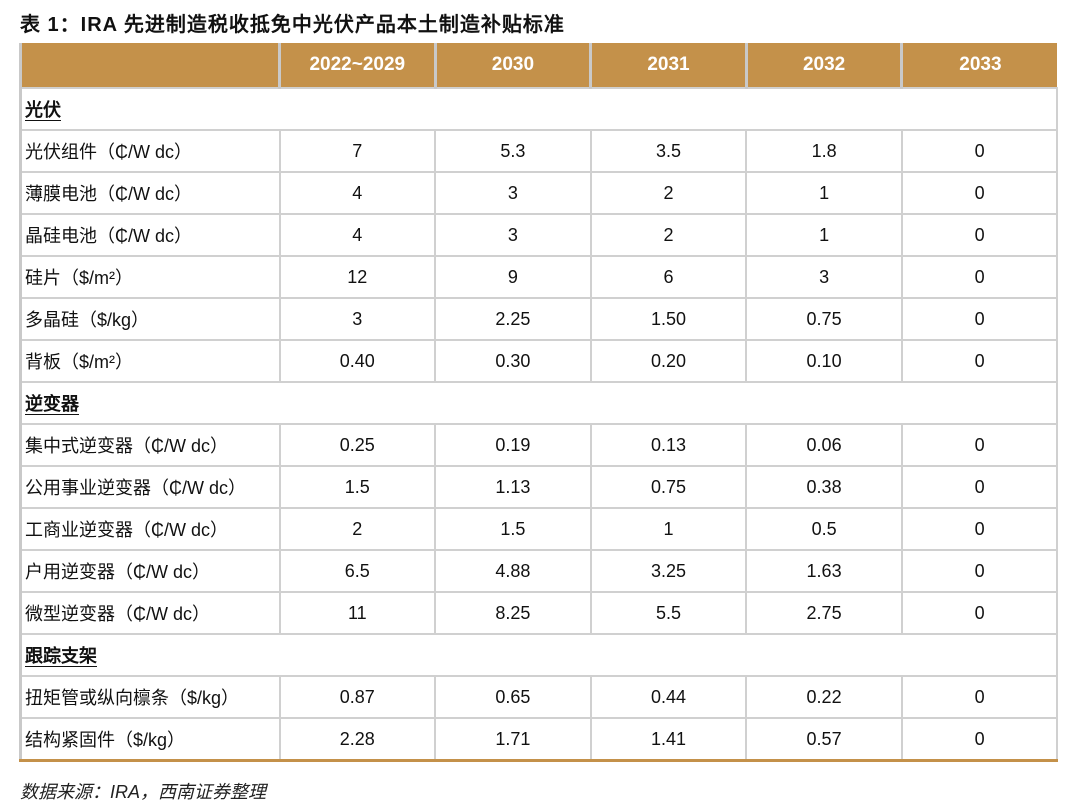 The width and height of the screenshot is (1080, 811). What do you see at coordinates (357, 65) in the screenshot?
I see `header-cell-year: 2022~2029` at bounding box center [357, 65].